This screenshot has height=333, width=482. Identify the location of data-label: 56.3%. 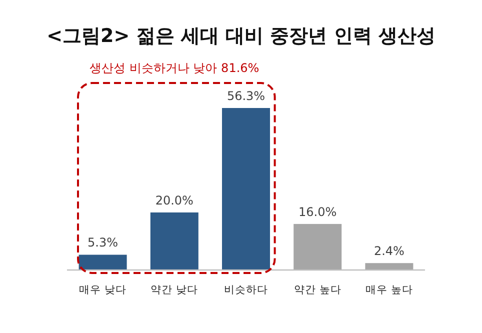
(246, 96).